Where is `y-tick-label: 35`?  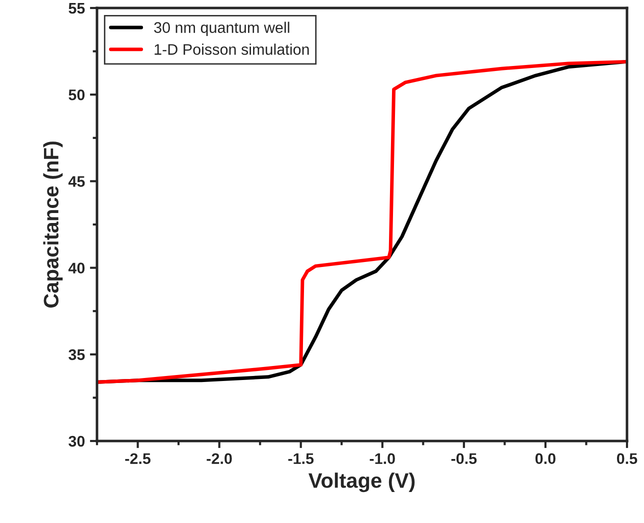
y-tick-label: 35 is located at coordinates (76, 354).